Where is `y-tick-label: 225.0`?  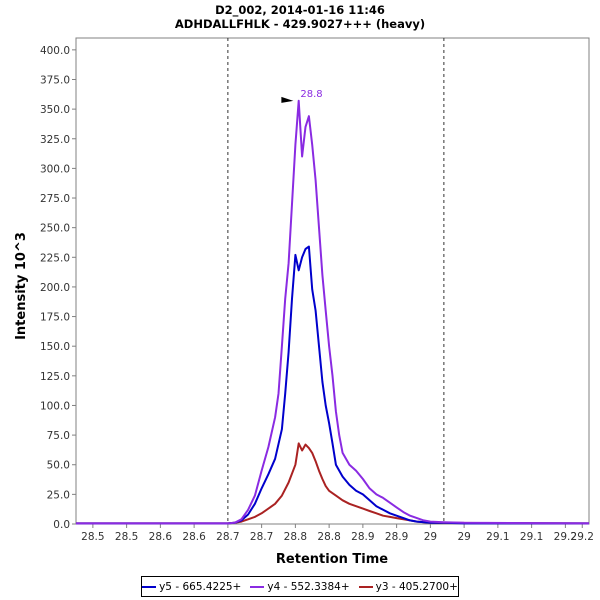
y-tick-label: 225.0 is located at coordinates (55, 258).